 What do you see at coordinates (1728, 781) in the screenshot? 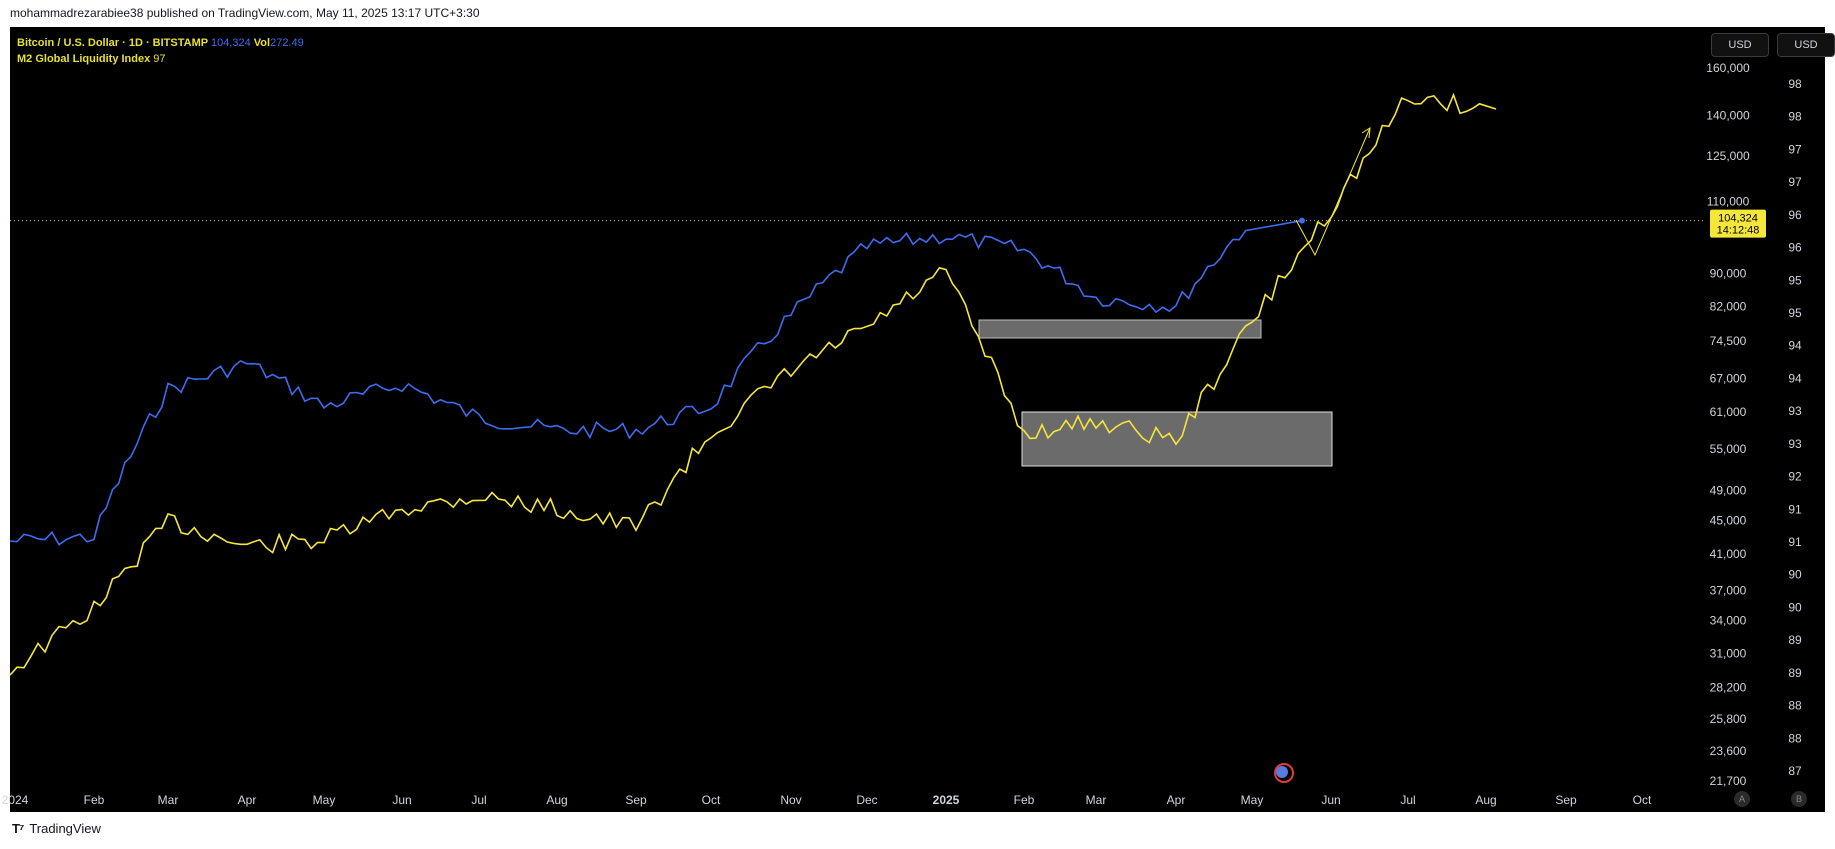
I see `price-tick-label: 21,700` at bounding box center [1728, 781].